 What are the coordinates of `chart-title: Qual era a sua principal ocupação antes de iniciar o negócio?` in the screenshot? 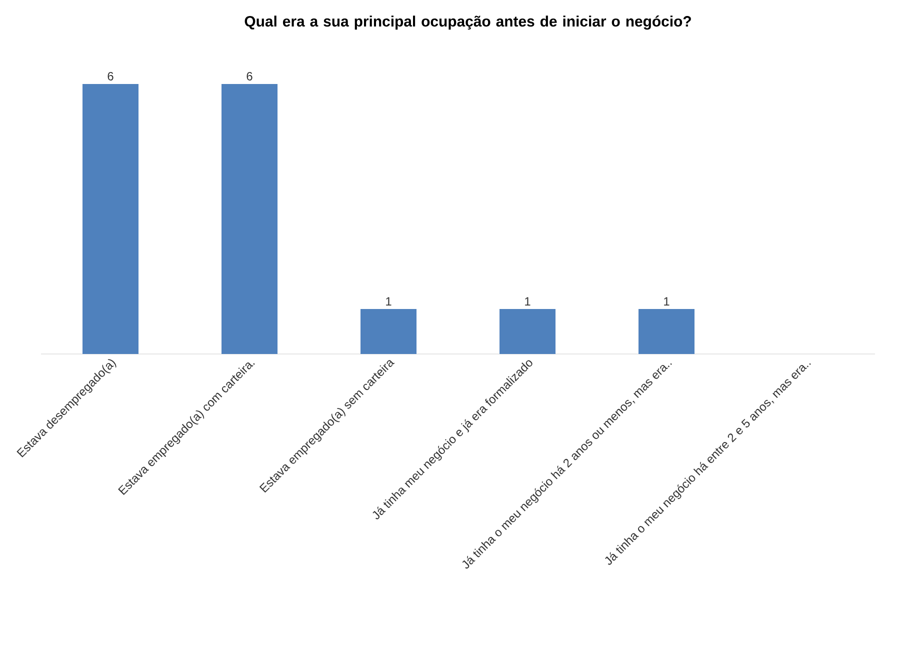 It's located at (467, 23).